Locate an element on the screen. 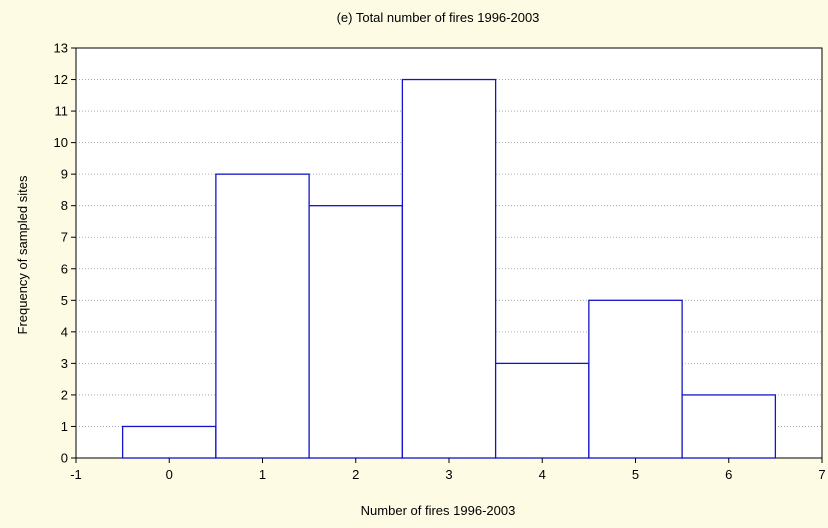  x-axis-ticks: -1 0 1 2 3 4 5 6 7 is located at coordinates (448, 470).